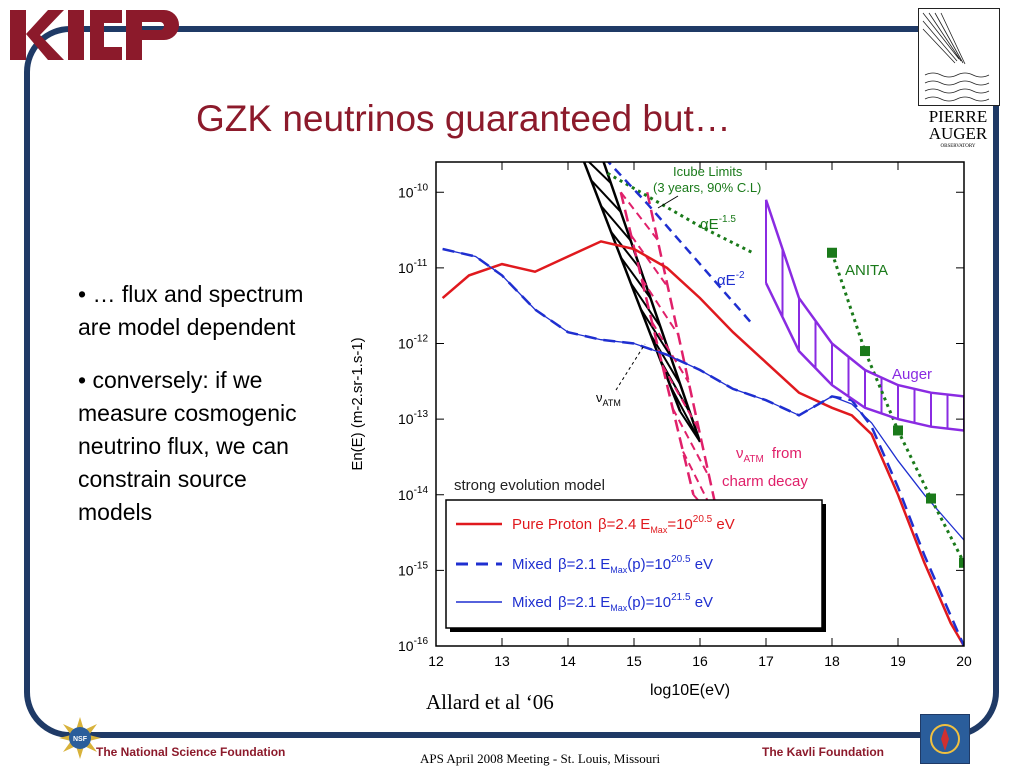 The image size is (1024, 768). I want to click on x-tick-label: 13, so click(502, 661).